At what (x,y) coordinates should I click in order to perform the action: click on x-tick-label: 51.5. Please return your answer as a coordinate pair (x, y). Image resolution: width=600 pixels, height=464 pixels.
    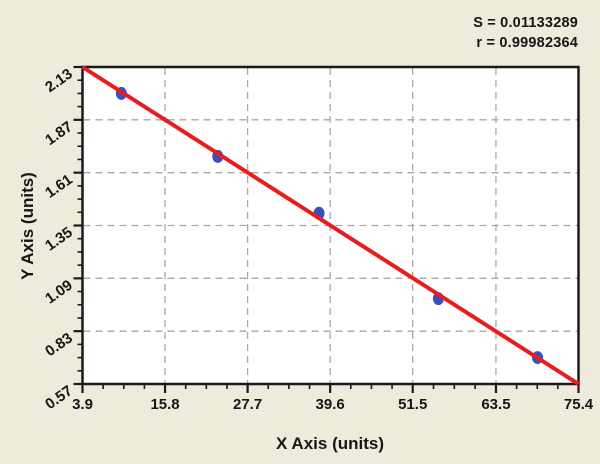
    Looking at the image, I should click on (412, 404).